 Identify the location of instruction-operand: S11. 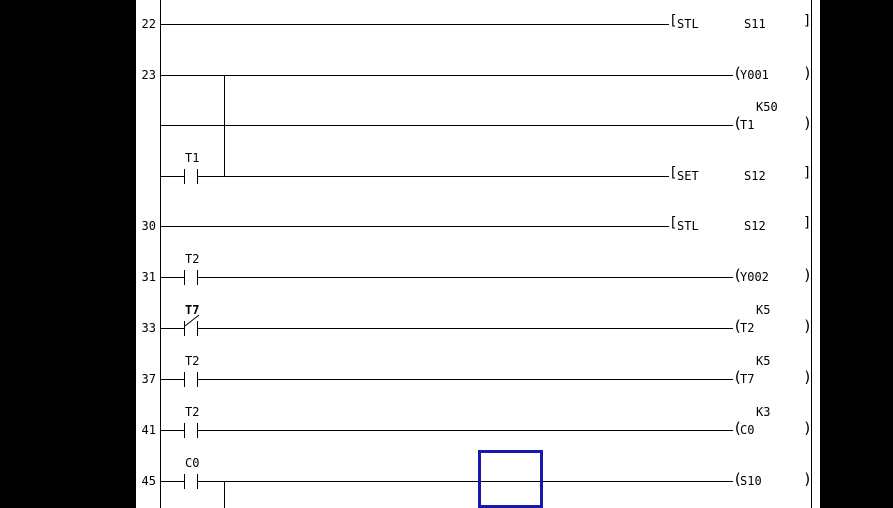
(755, 24).